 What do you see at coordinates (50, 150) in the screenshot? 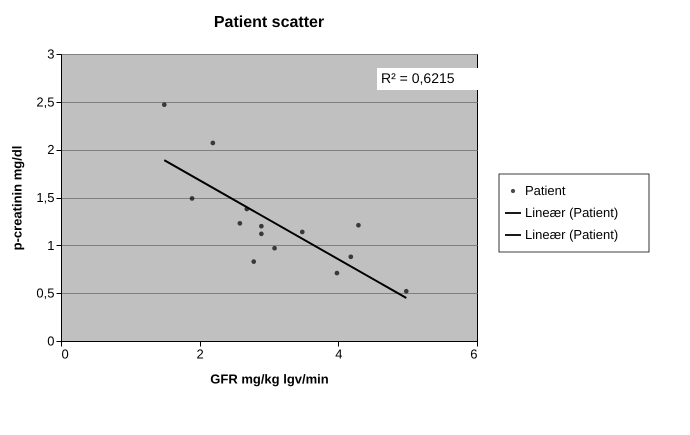
I see `y-tick-label: 2` at bounding box center [50, 150].